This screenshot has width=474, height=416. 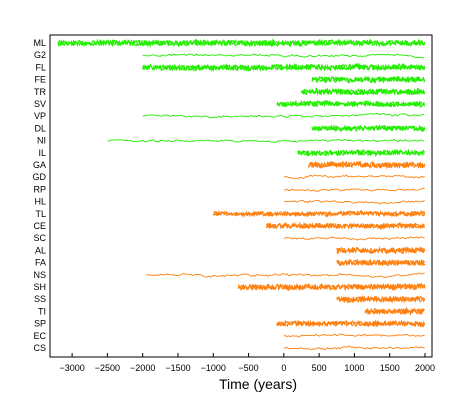 I want to click on x-tick-label: 2000, so click(x=425, y=368).